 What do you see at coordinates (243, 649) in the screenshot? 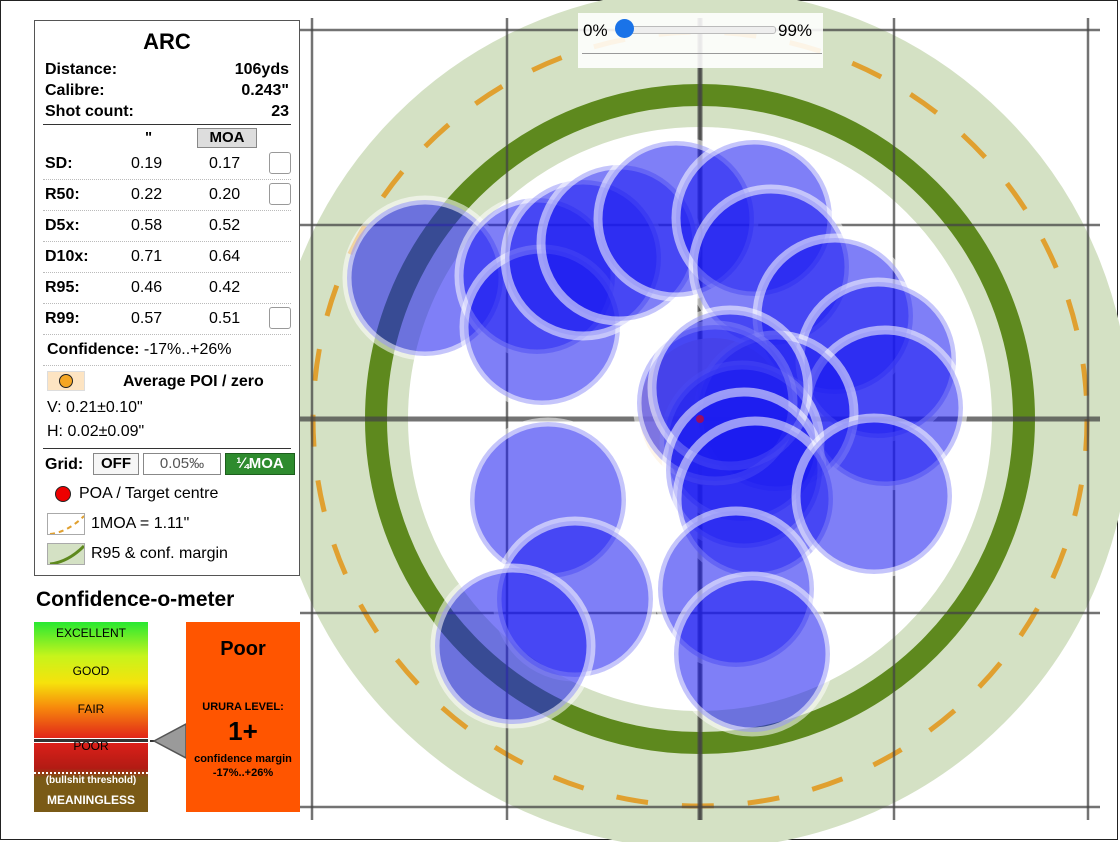
I see `verdict-label: Poor` at bounding box center [243, 649].